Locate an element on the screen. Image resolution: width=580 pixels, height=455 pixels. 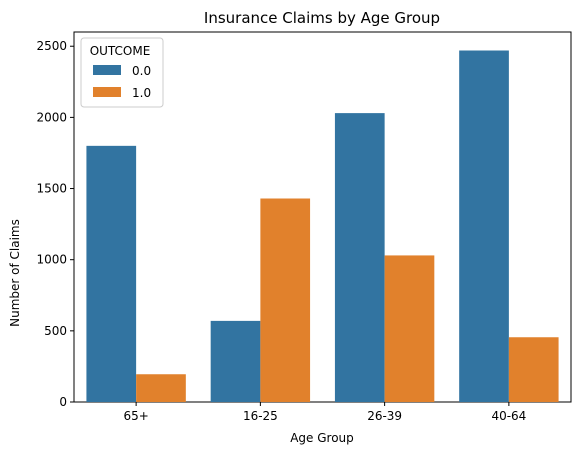
bar-40-64-series-1.0 is located at coordinates (533, 369).